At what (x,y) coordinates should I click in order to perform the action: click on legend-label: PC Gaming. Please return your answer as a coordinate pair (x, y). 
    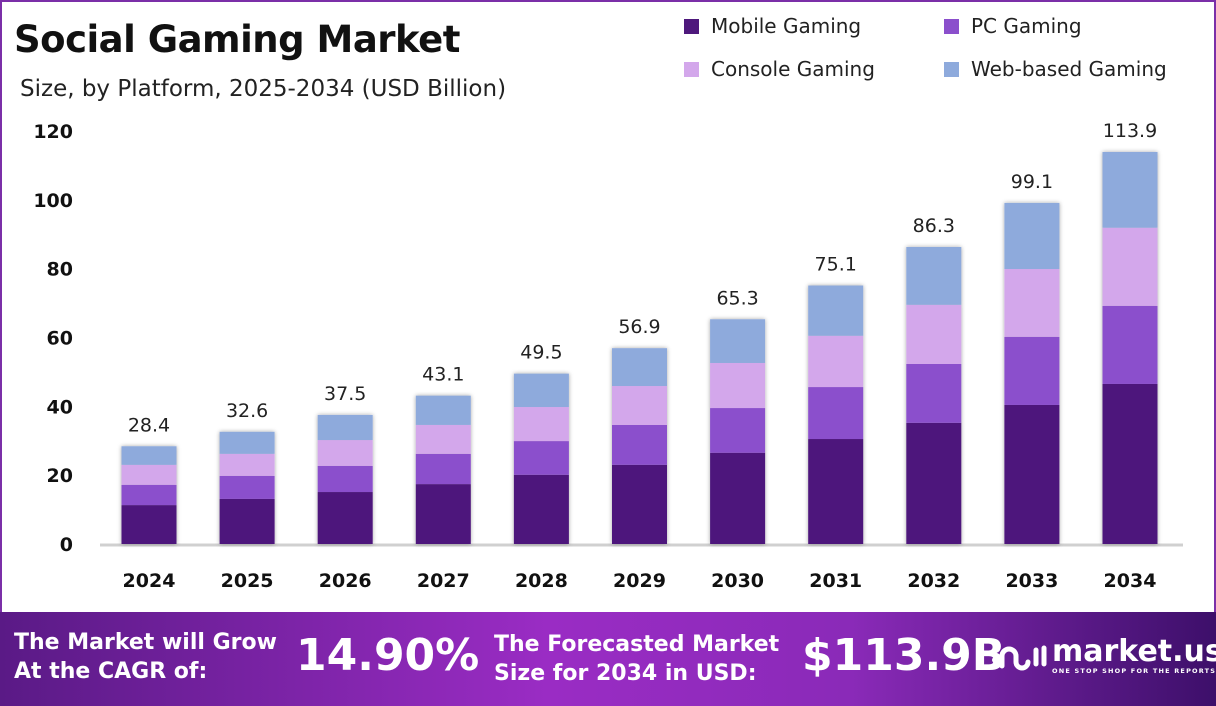
    Looking at the image, I should click on (1026, 26).